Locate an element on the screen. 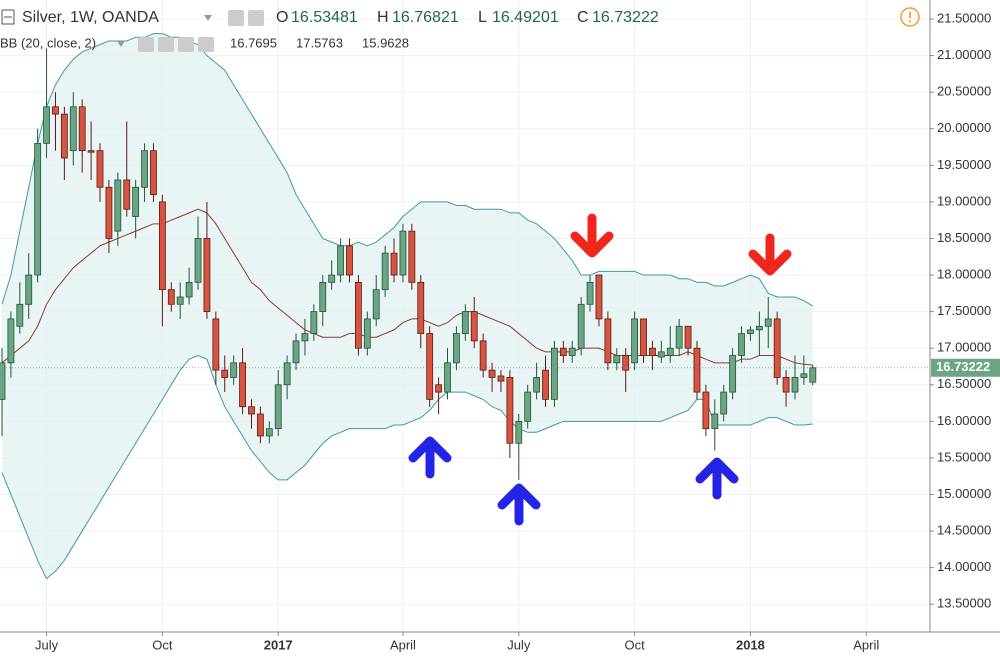  bb-lower-value: 15.9628 is located at coordinates (385, 42).